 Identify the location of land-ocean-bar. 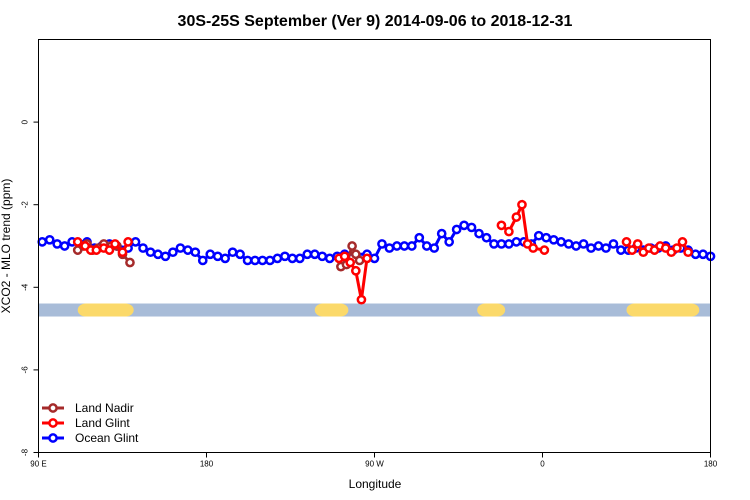
(374, 310).